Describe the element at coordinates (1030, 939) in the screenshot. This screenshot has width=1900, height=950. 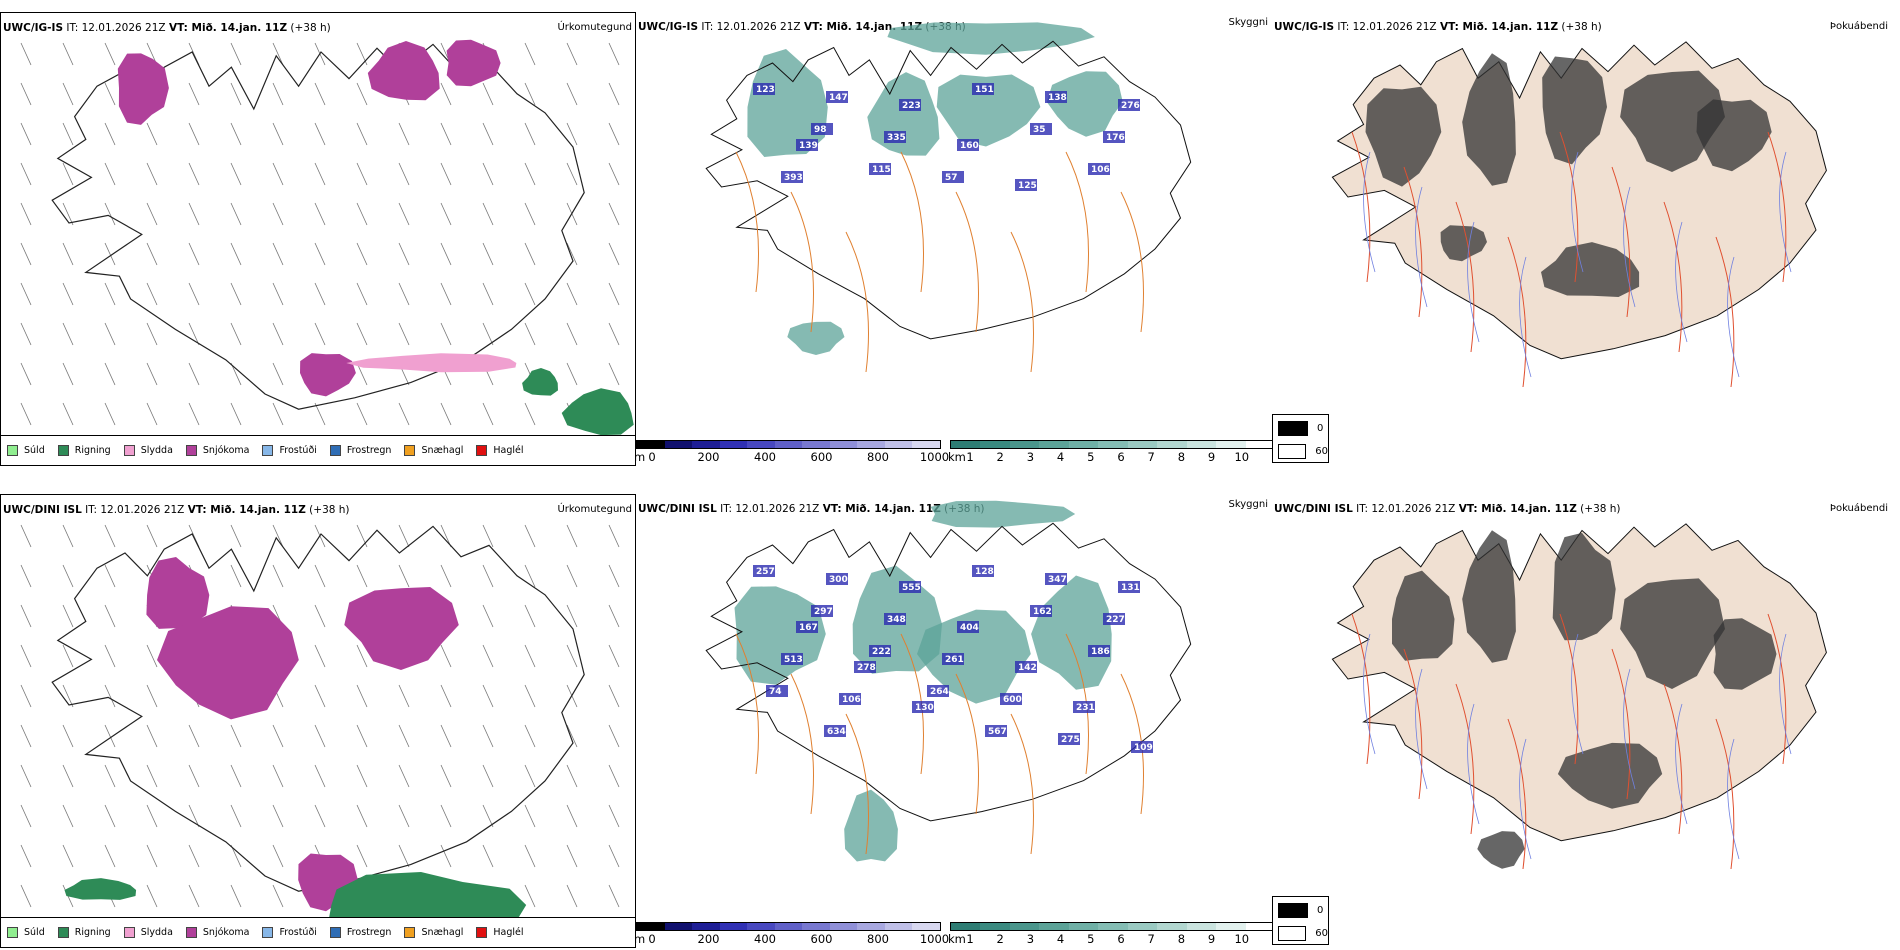
I see `colorbar-tick: 3` at that location.